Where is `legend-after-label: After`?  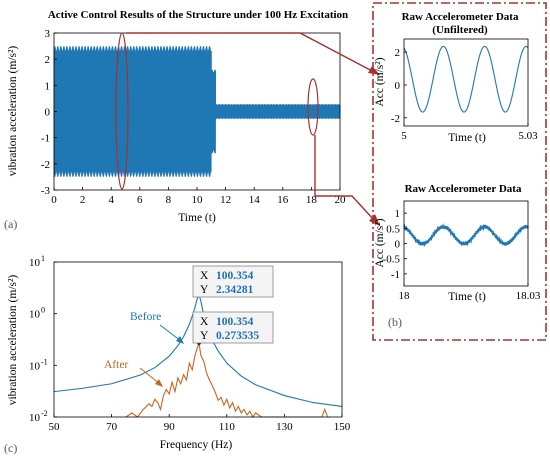 legend-after-label: After is located at coordinates (116, 365).